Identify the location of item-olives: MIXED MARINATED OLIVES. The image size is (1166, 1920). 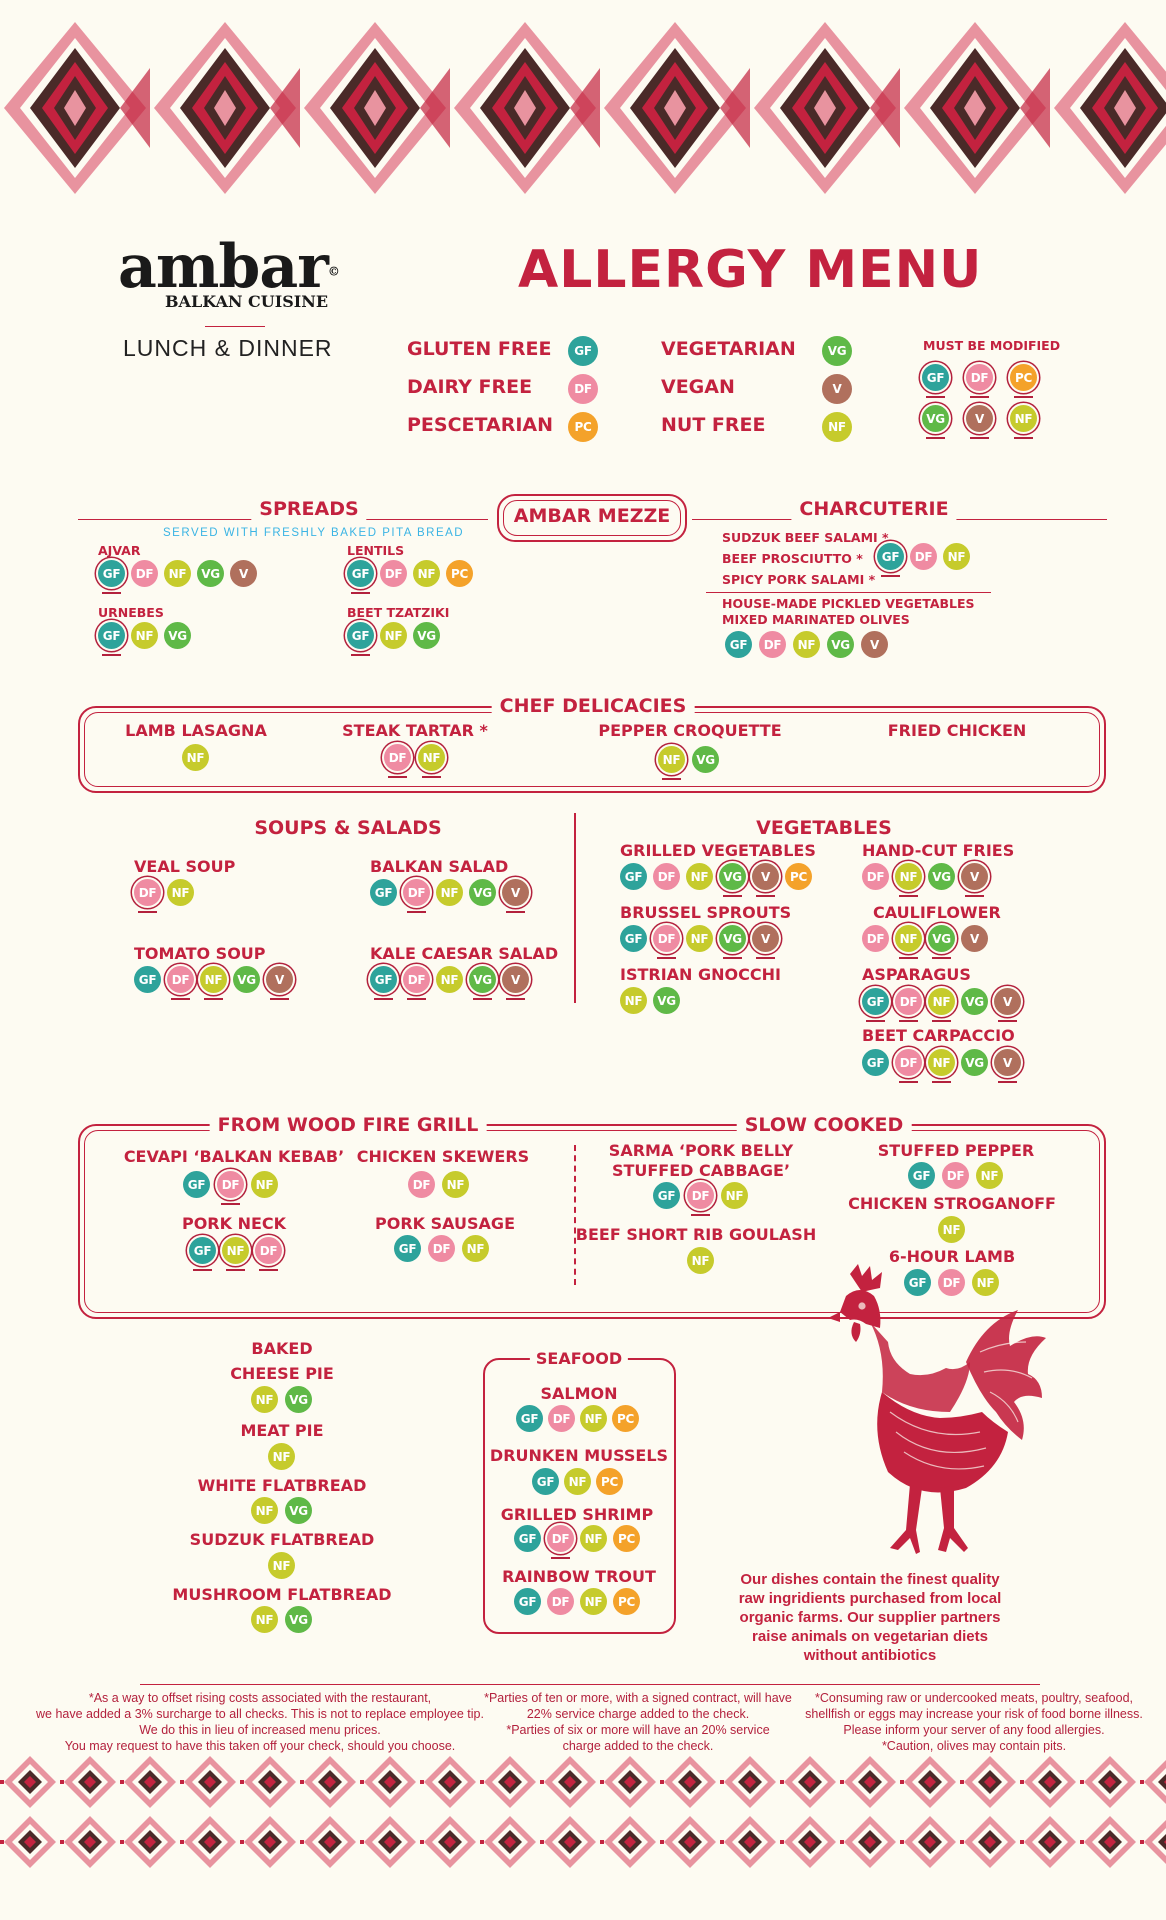
(816, 619).